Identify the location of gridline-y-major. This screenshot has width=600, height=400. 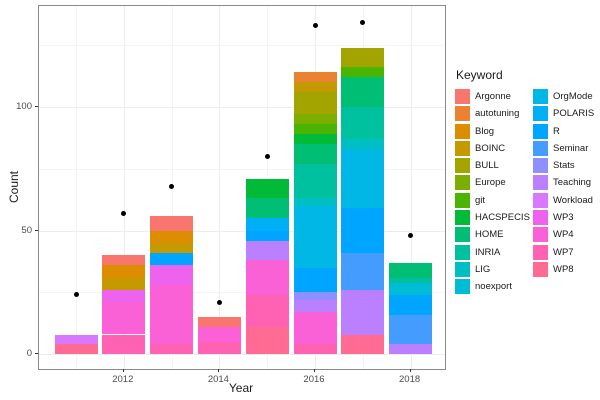
(242, 355).